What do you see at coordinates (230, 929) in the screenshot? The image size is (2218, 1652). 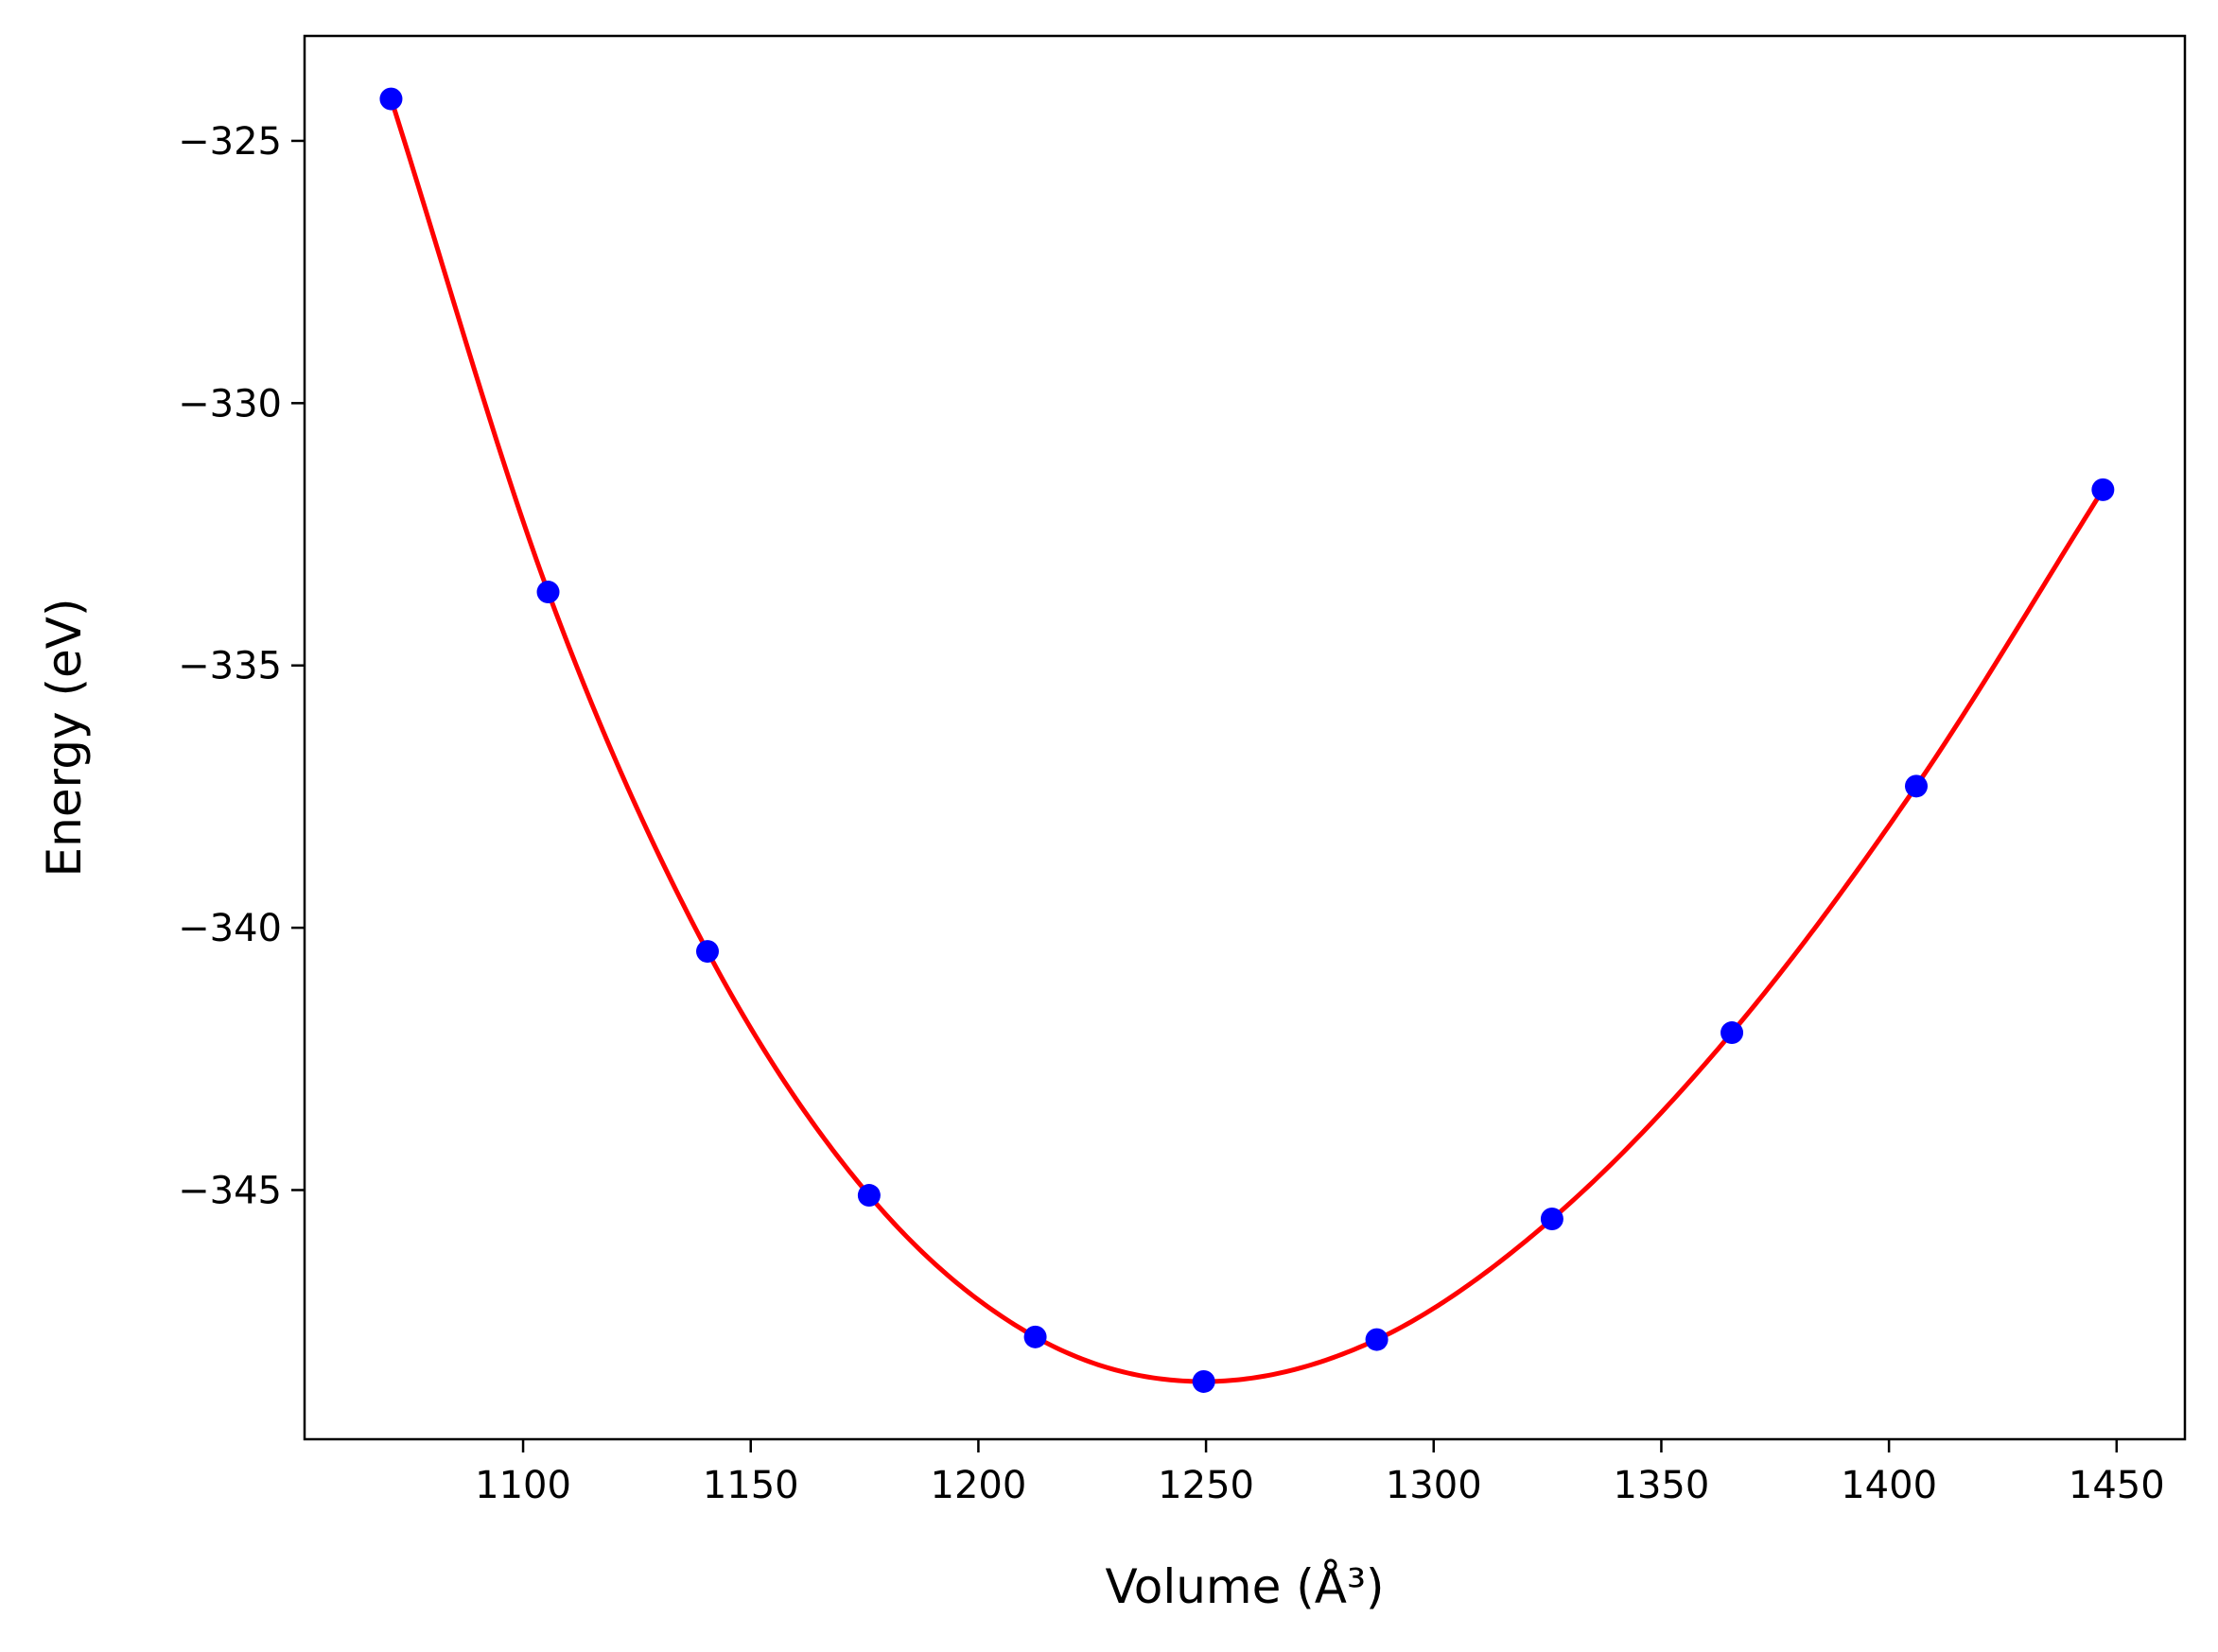 I see `y-tick-label: −340` at bounding box center [230, 929].